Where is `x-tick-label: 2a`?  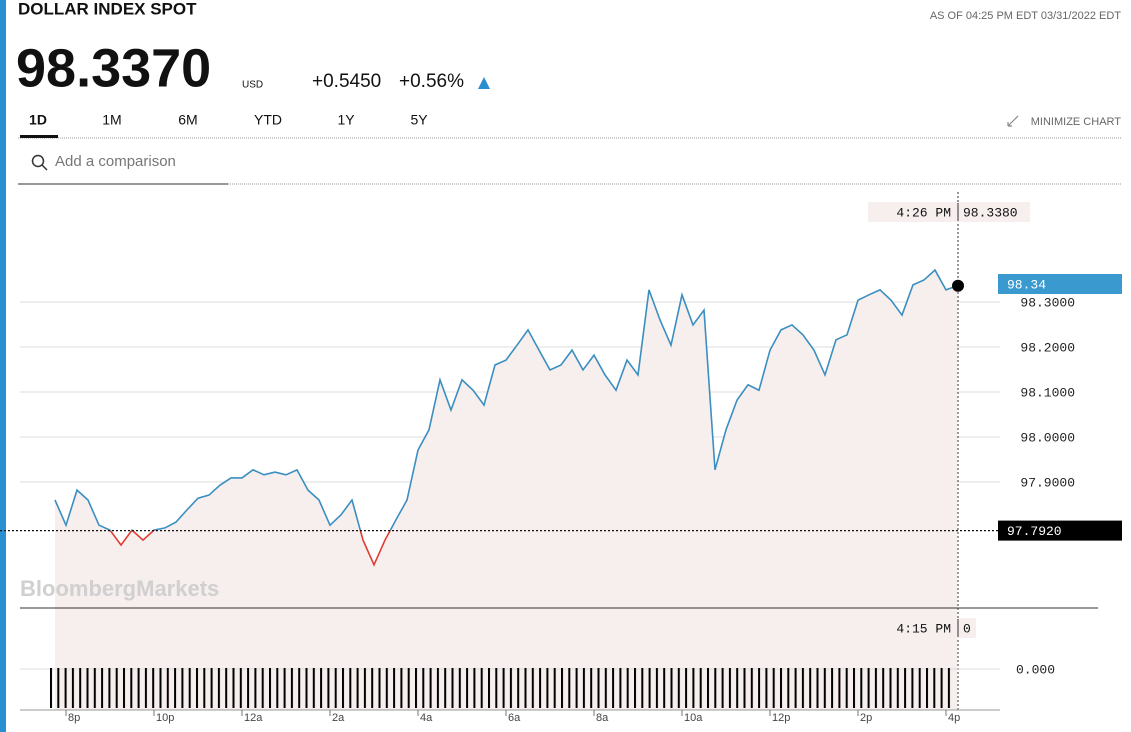
x-tick-label: 2a is located at coordinates (338, 718).